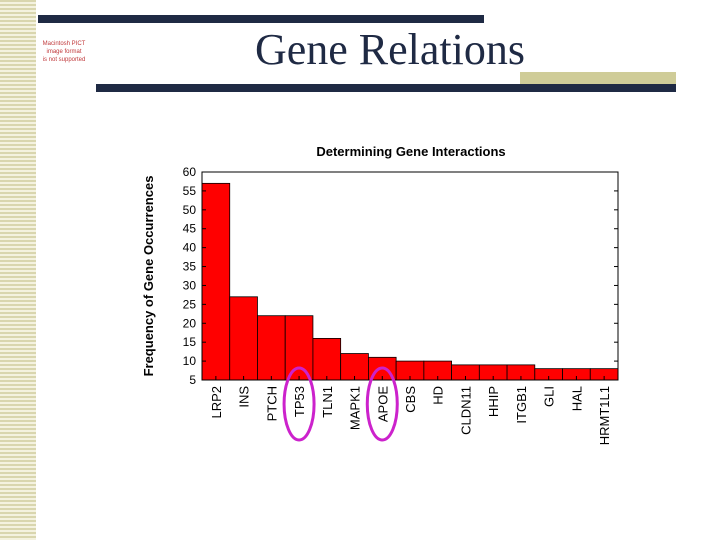 The image size is (720, 540). What do you see at coordinates (216, 402) in the screenshot?
I see `x-tick-label: LRP2` at bounding box center [216, 402].